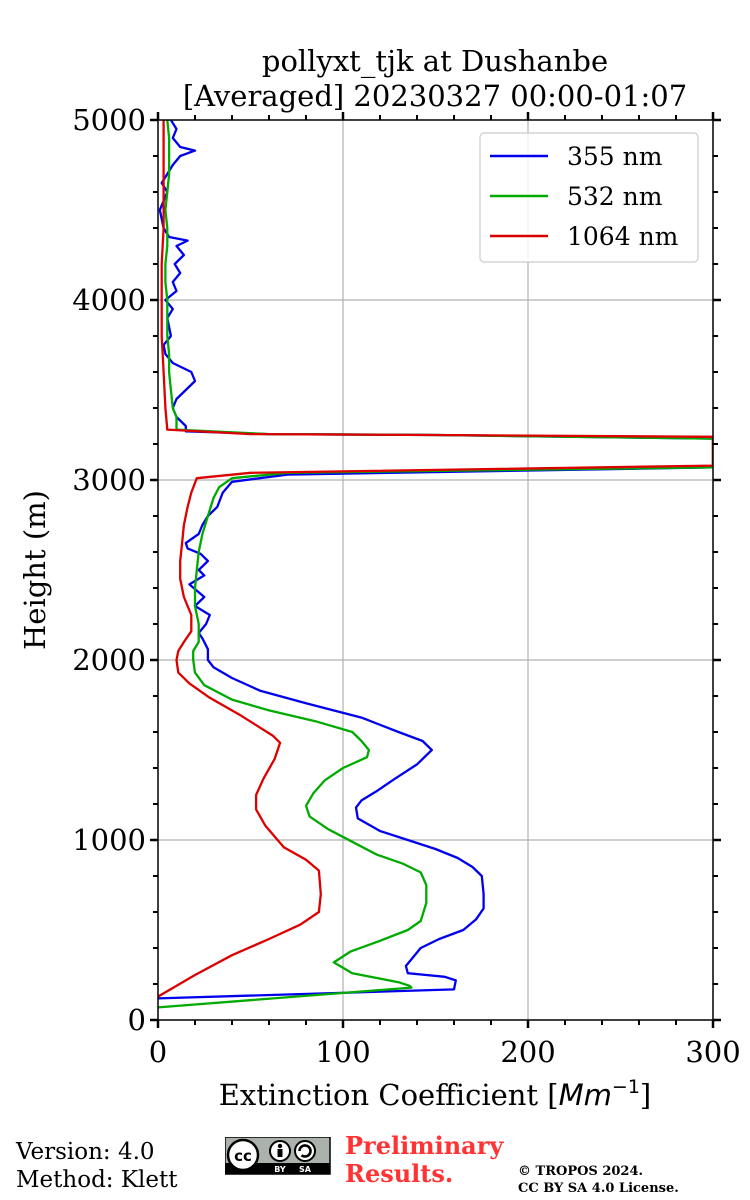 This screenshot has height=1200, width=750. What do you see at coordinates (712, 1052) in the screenshot?
I see `x-tick-label: 300` at bounding box center [712, 1052].